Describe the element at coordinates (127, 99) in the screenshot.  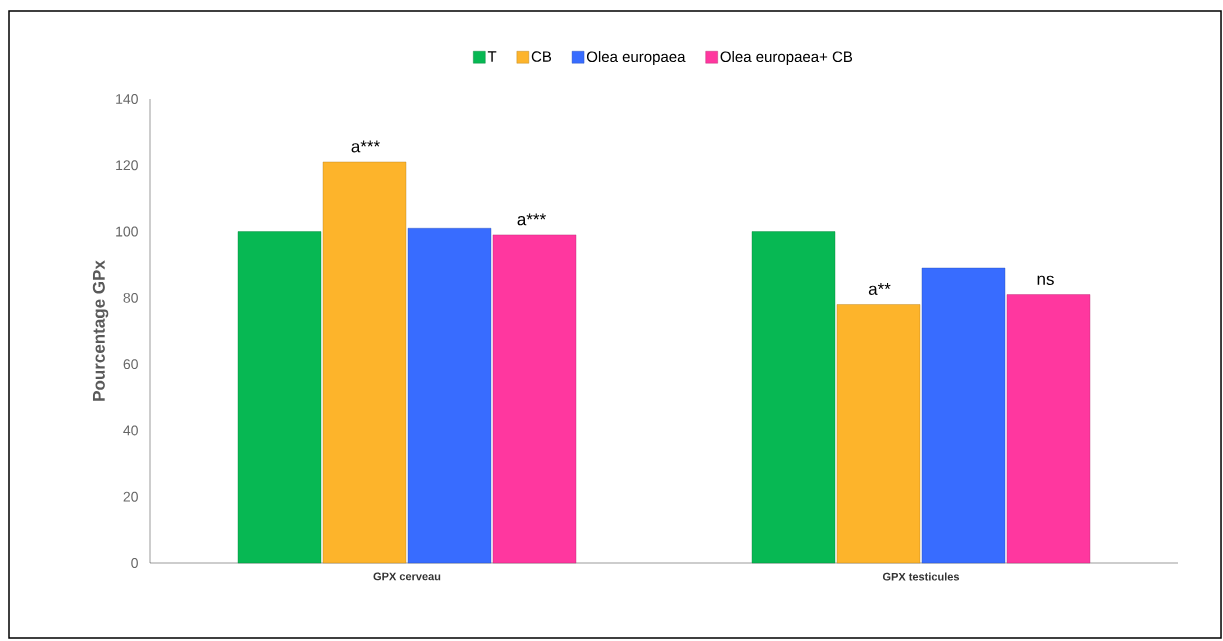
I see `y-tick-label: 140` at that location.